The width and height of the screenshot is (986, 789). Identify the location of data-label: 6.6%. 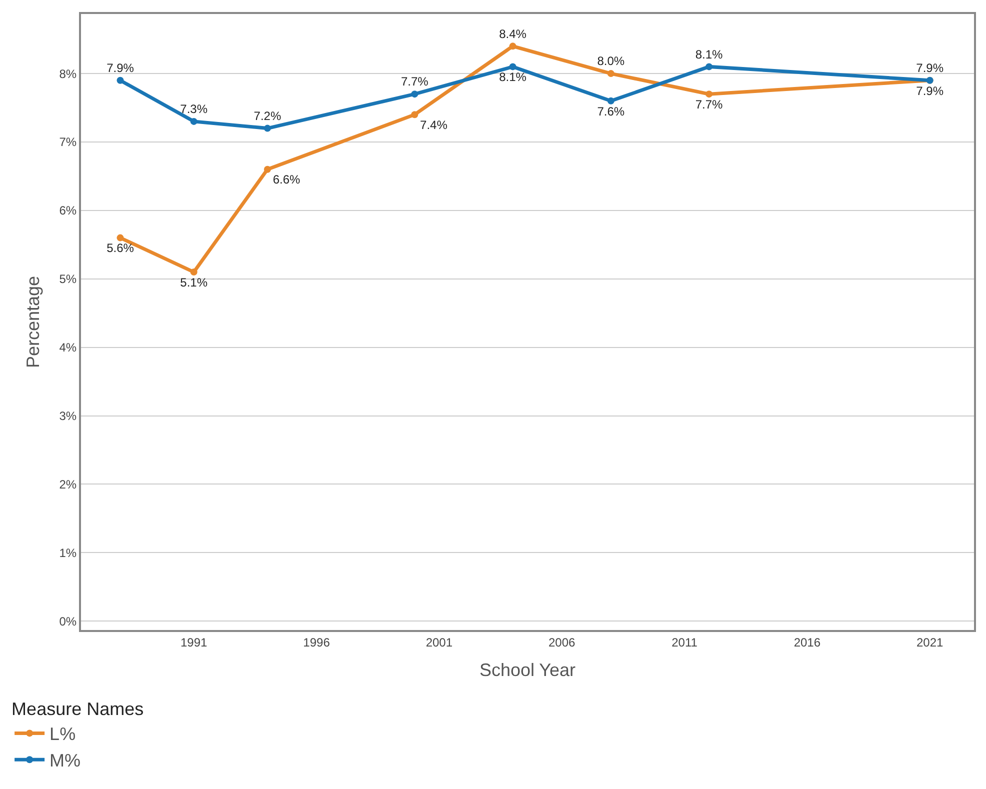
(286, 179).